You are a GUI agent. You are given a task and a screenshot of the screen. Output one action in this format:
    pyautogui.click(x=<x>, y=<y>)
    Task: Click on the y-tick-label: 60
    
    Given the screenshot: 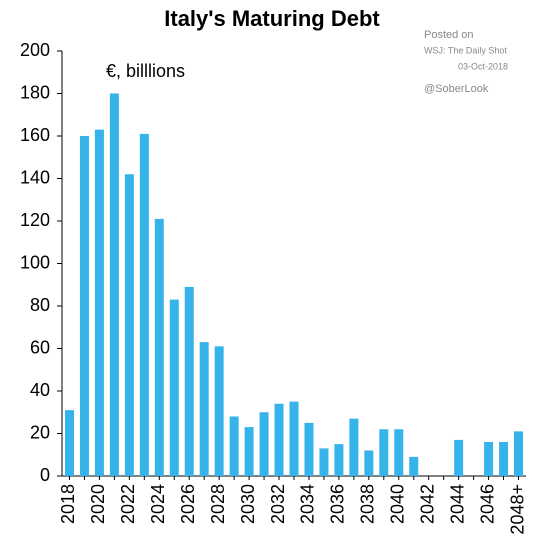 What is the action you would take?
    pyautogui.click(x=40, y=347)
    